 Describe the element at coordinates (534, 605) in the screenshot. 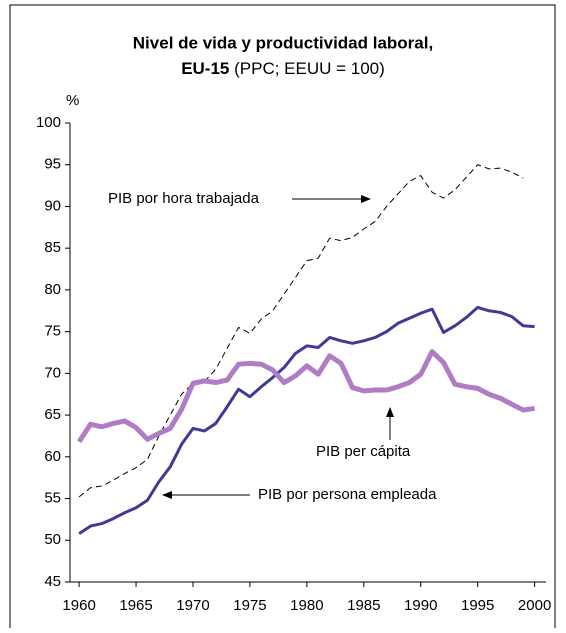

I see `x-tick-label: 2000` at that location.